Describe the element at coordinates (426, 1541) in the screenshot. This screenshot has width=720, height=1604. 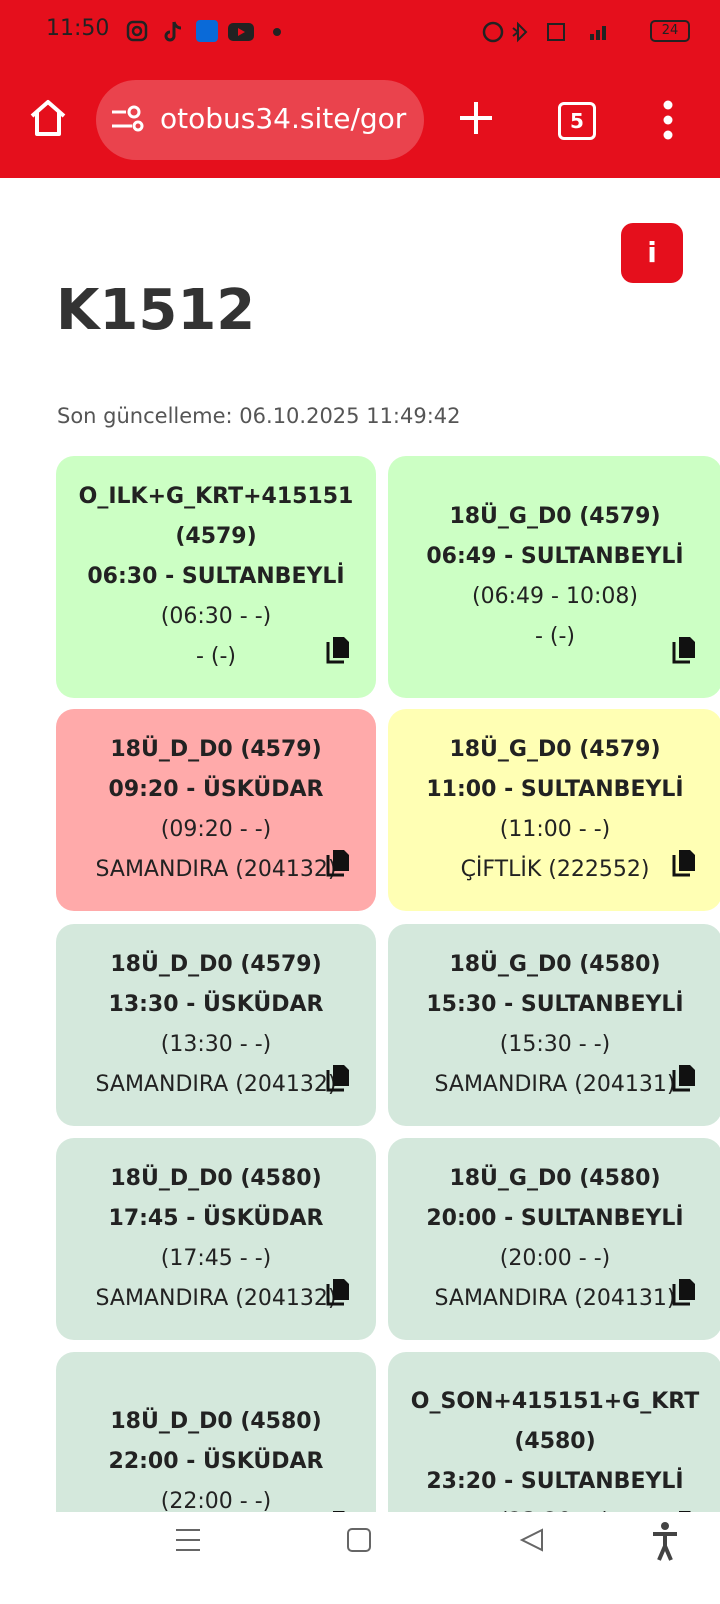
I see `nav-icons` at that location.